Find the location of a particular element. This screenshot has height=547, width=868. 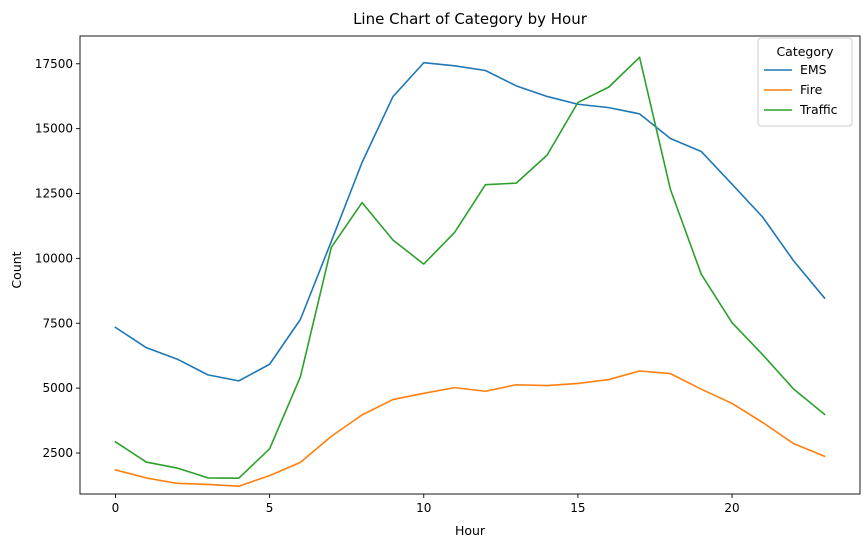

legend: Category EMS Fire Traffic is located at coordinates (805, 82).